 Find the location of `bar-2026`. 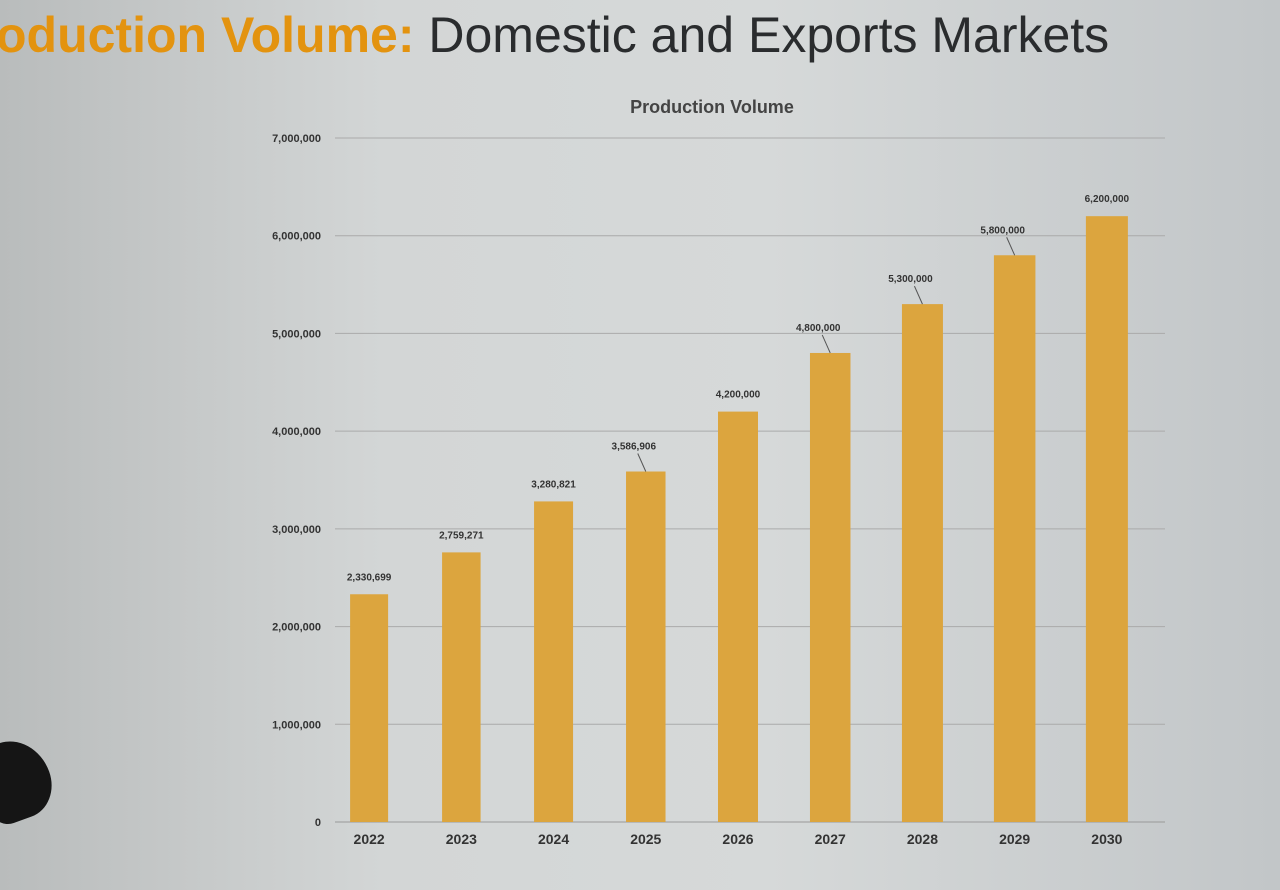

bar-2026 is located at coordinates (738, 616).